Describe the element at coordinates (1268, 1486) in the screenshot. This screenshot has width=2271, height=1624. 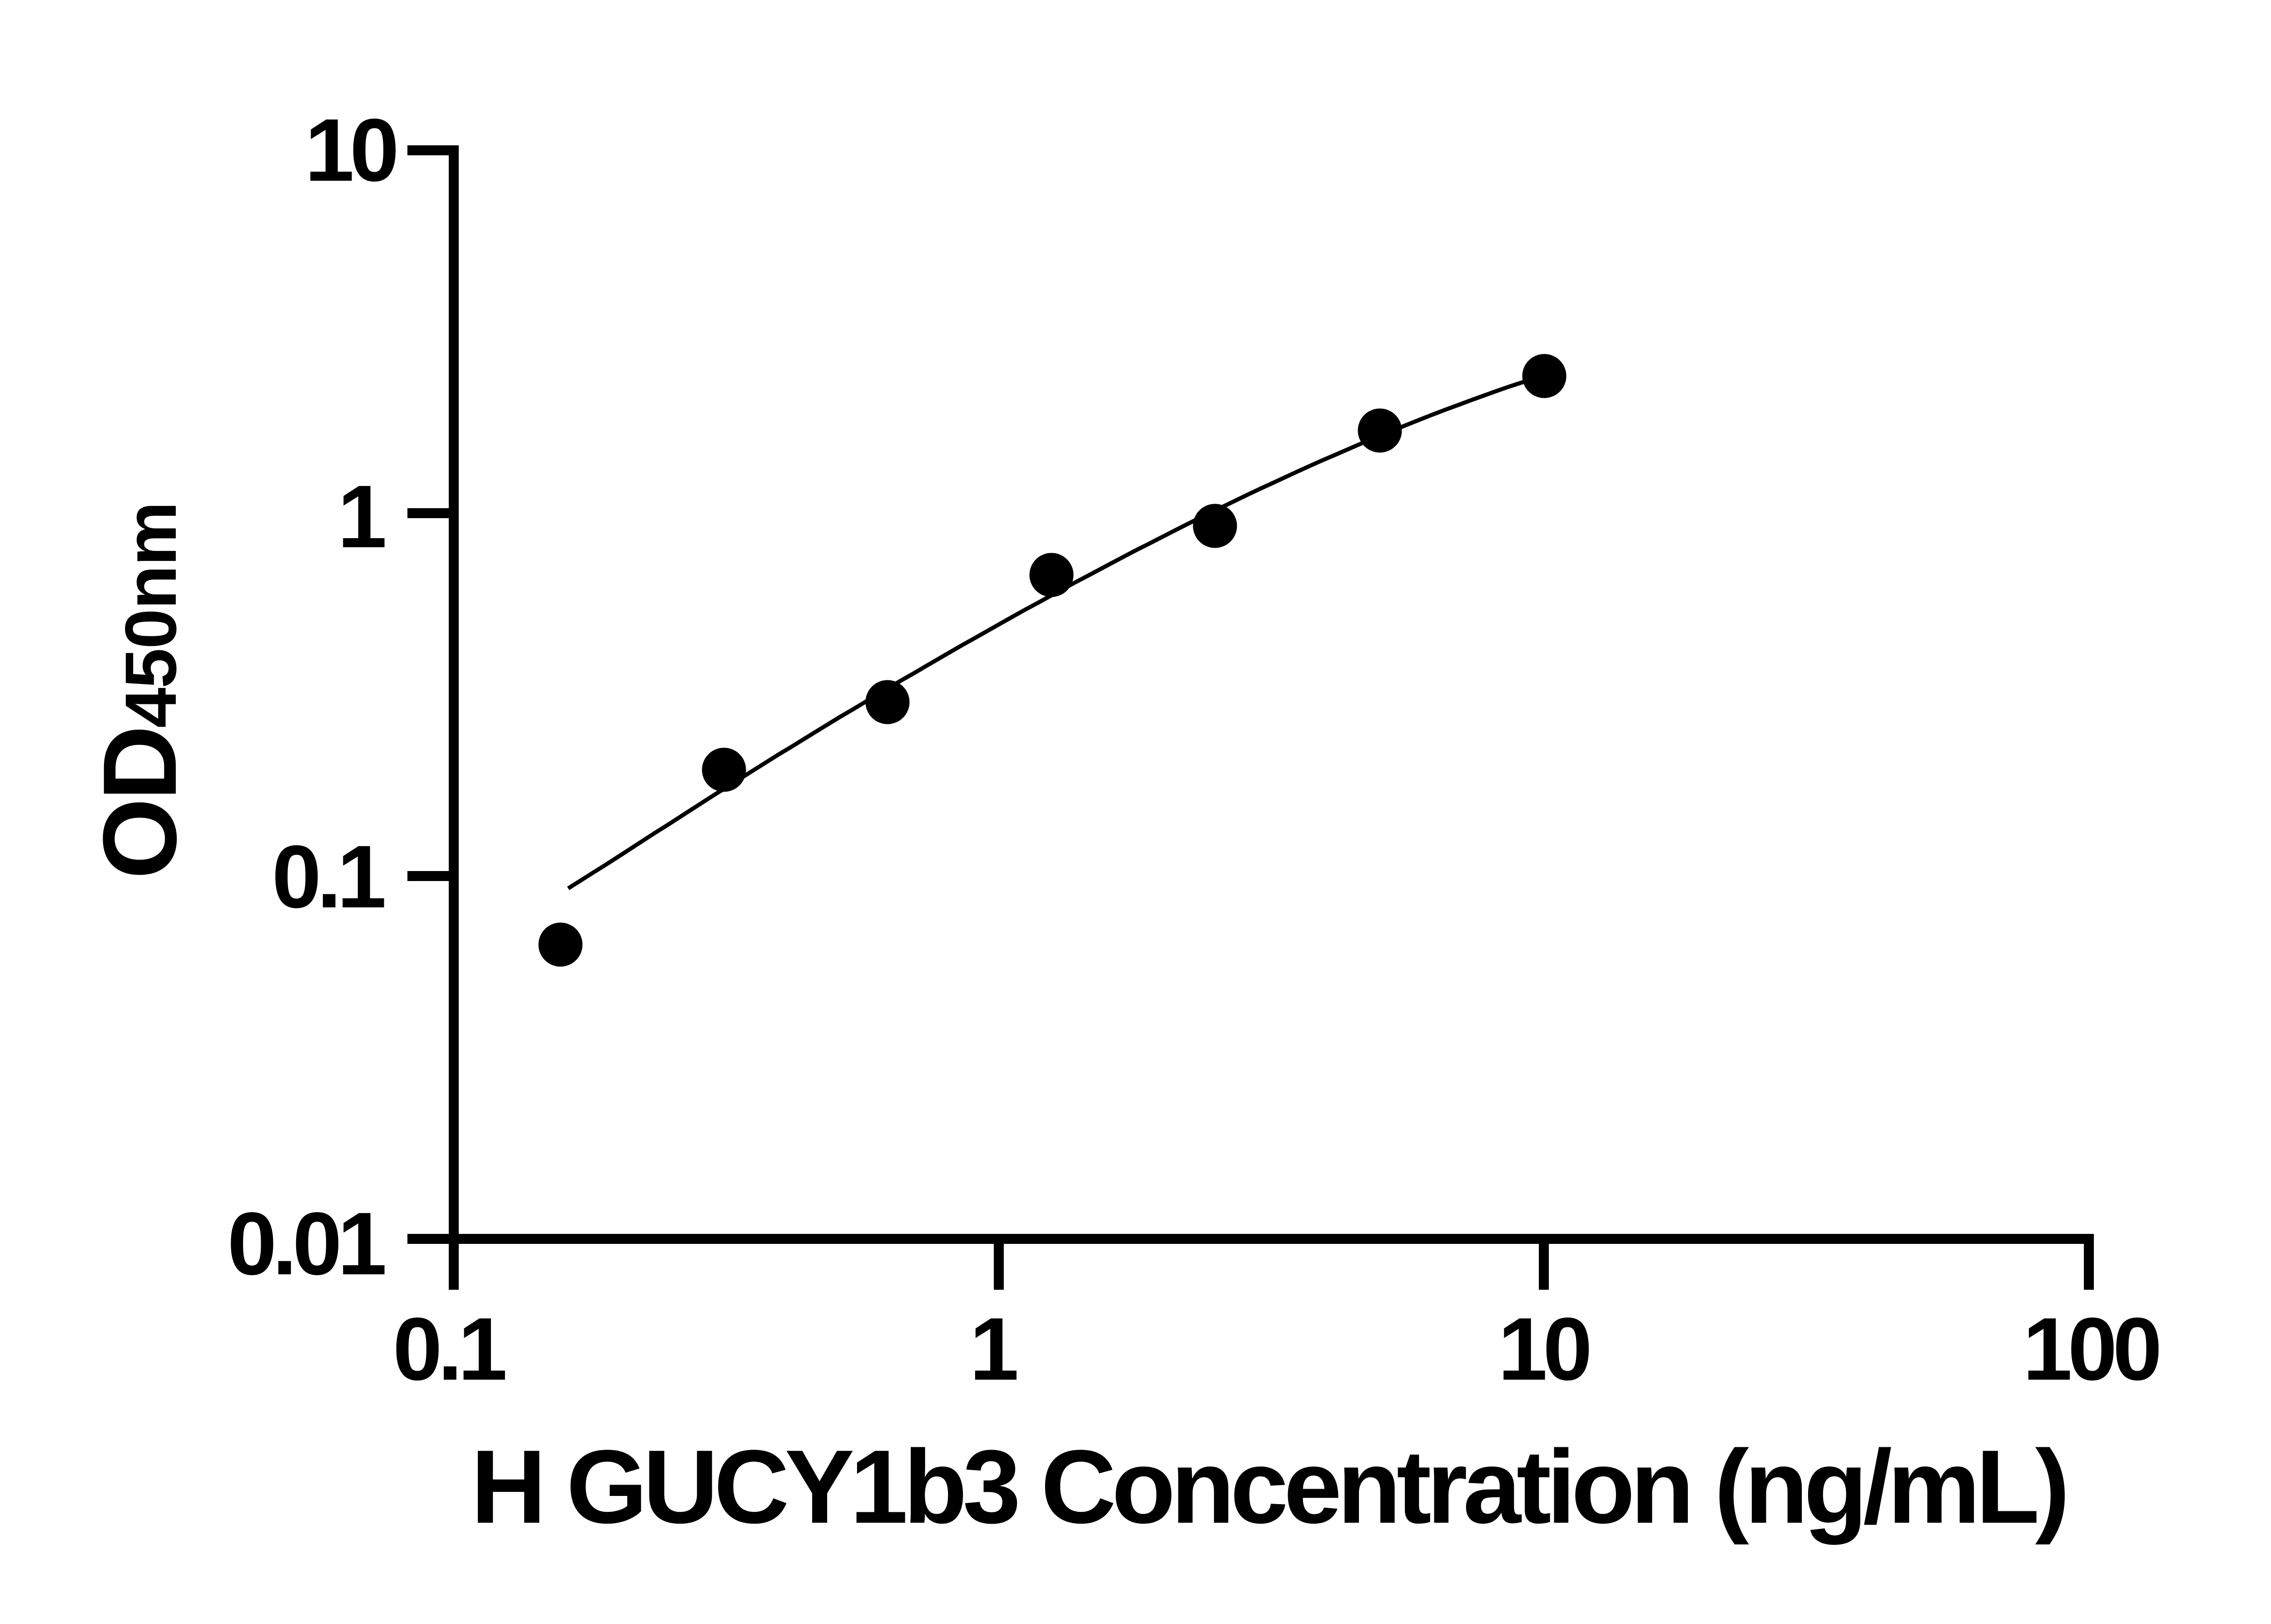
I see `svg-text:H GUCY1b3 Concentration (ng/mL: H GUCY1b3 Concentration (ng/mL)` at that location.